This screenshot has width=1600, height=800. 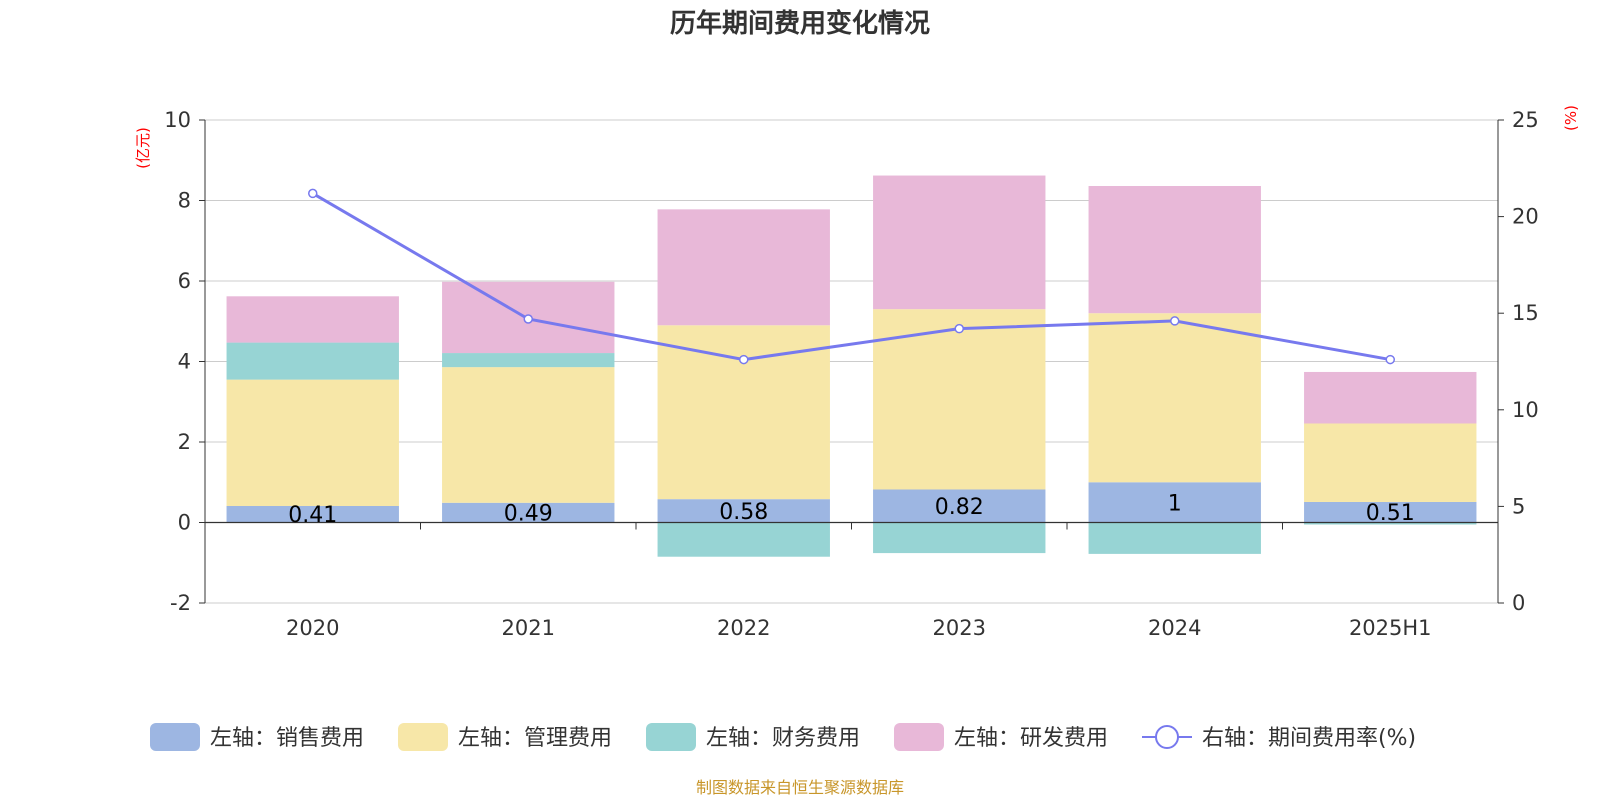 What do you see at coordinates (287, 738) in the screenshot?
I see `legend-label: 左轴：销售费用` at bounding box center [287, 738].